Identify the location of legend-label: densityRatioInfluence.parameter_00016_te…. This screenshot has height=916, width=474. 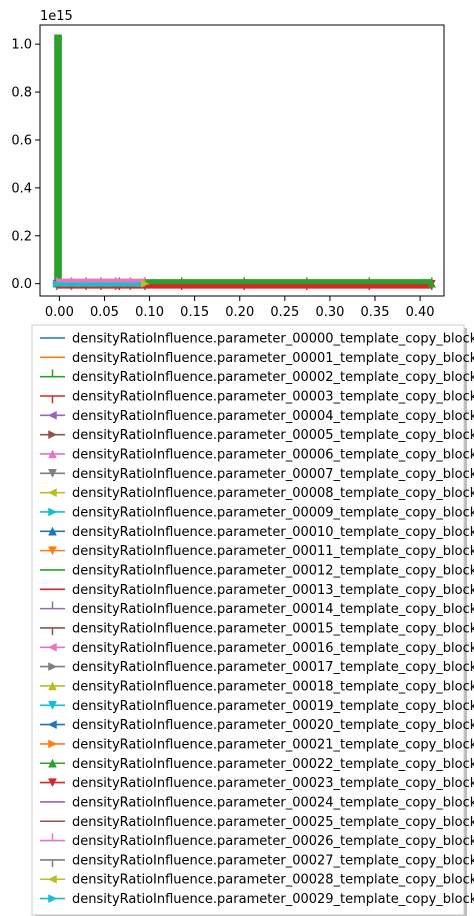
(273, 648).